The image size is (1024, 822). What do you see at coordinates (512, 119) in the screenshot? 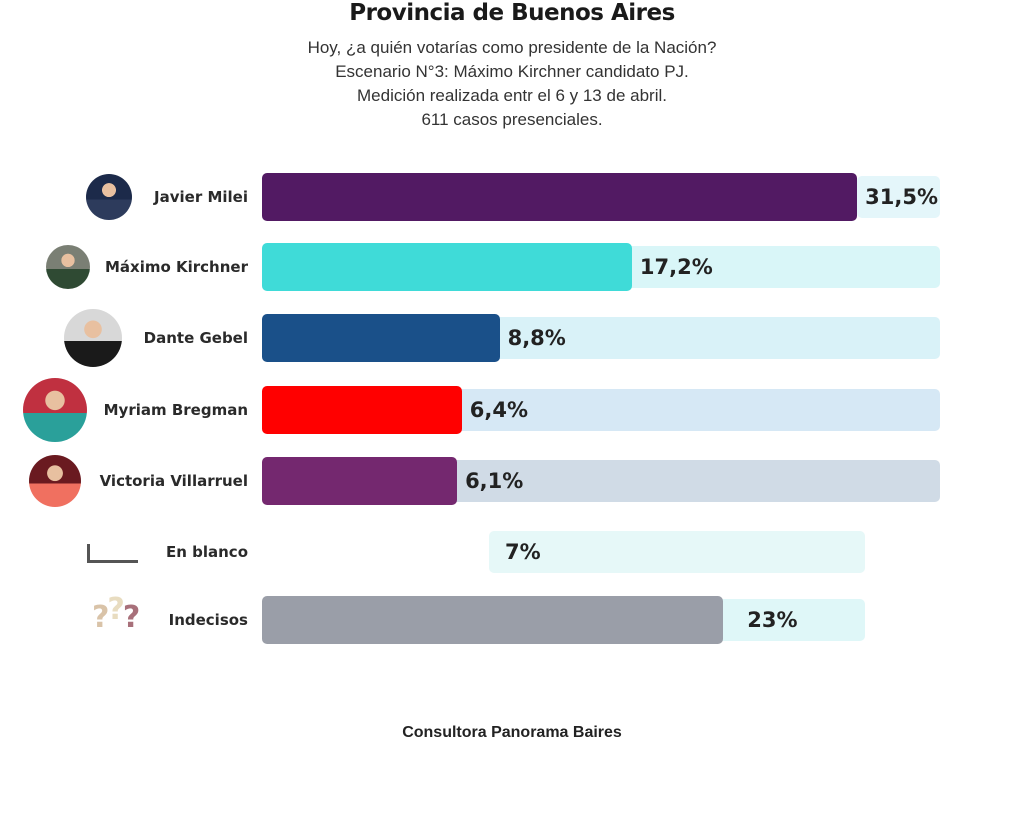
I see `subtitle-line: 611 casos presenciales.` at bounding box center [512, 119].